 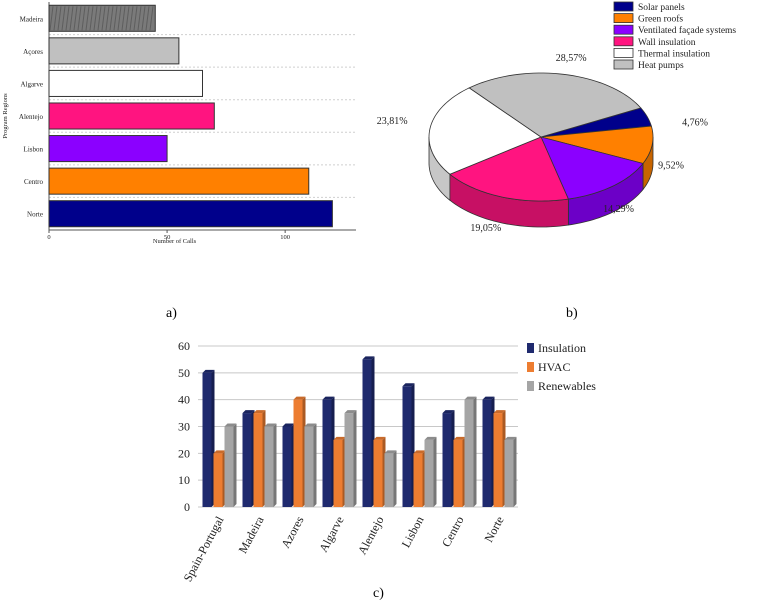 I want to click on c-legend-label: Renewables, so click(x=567, y=386).